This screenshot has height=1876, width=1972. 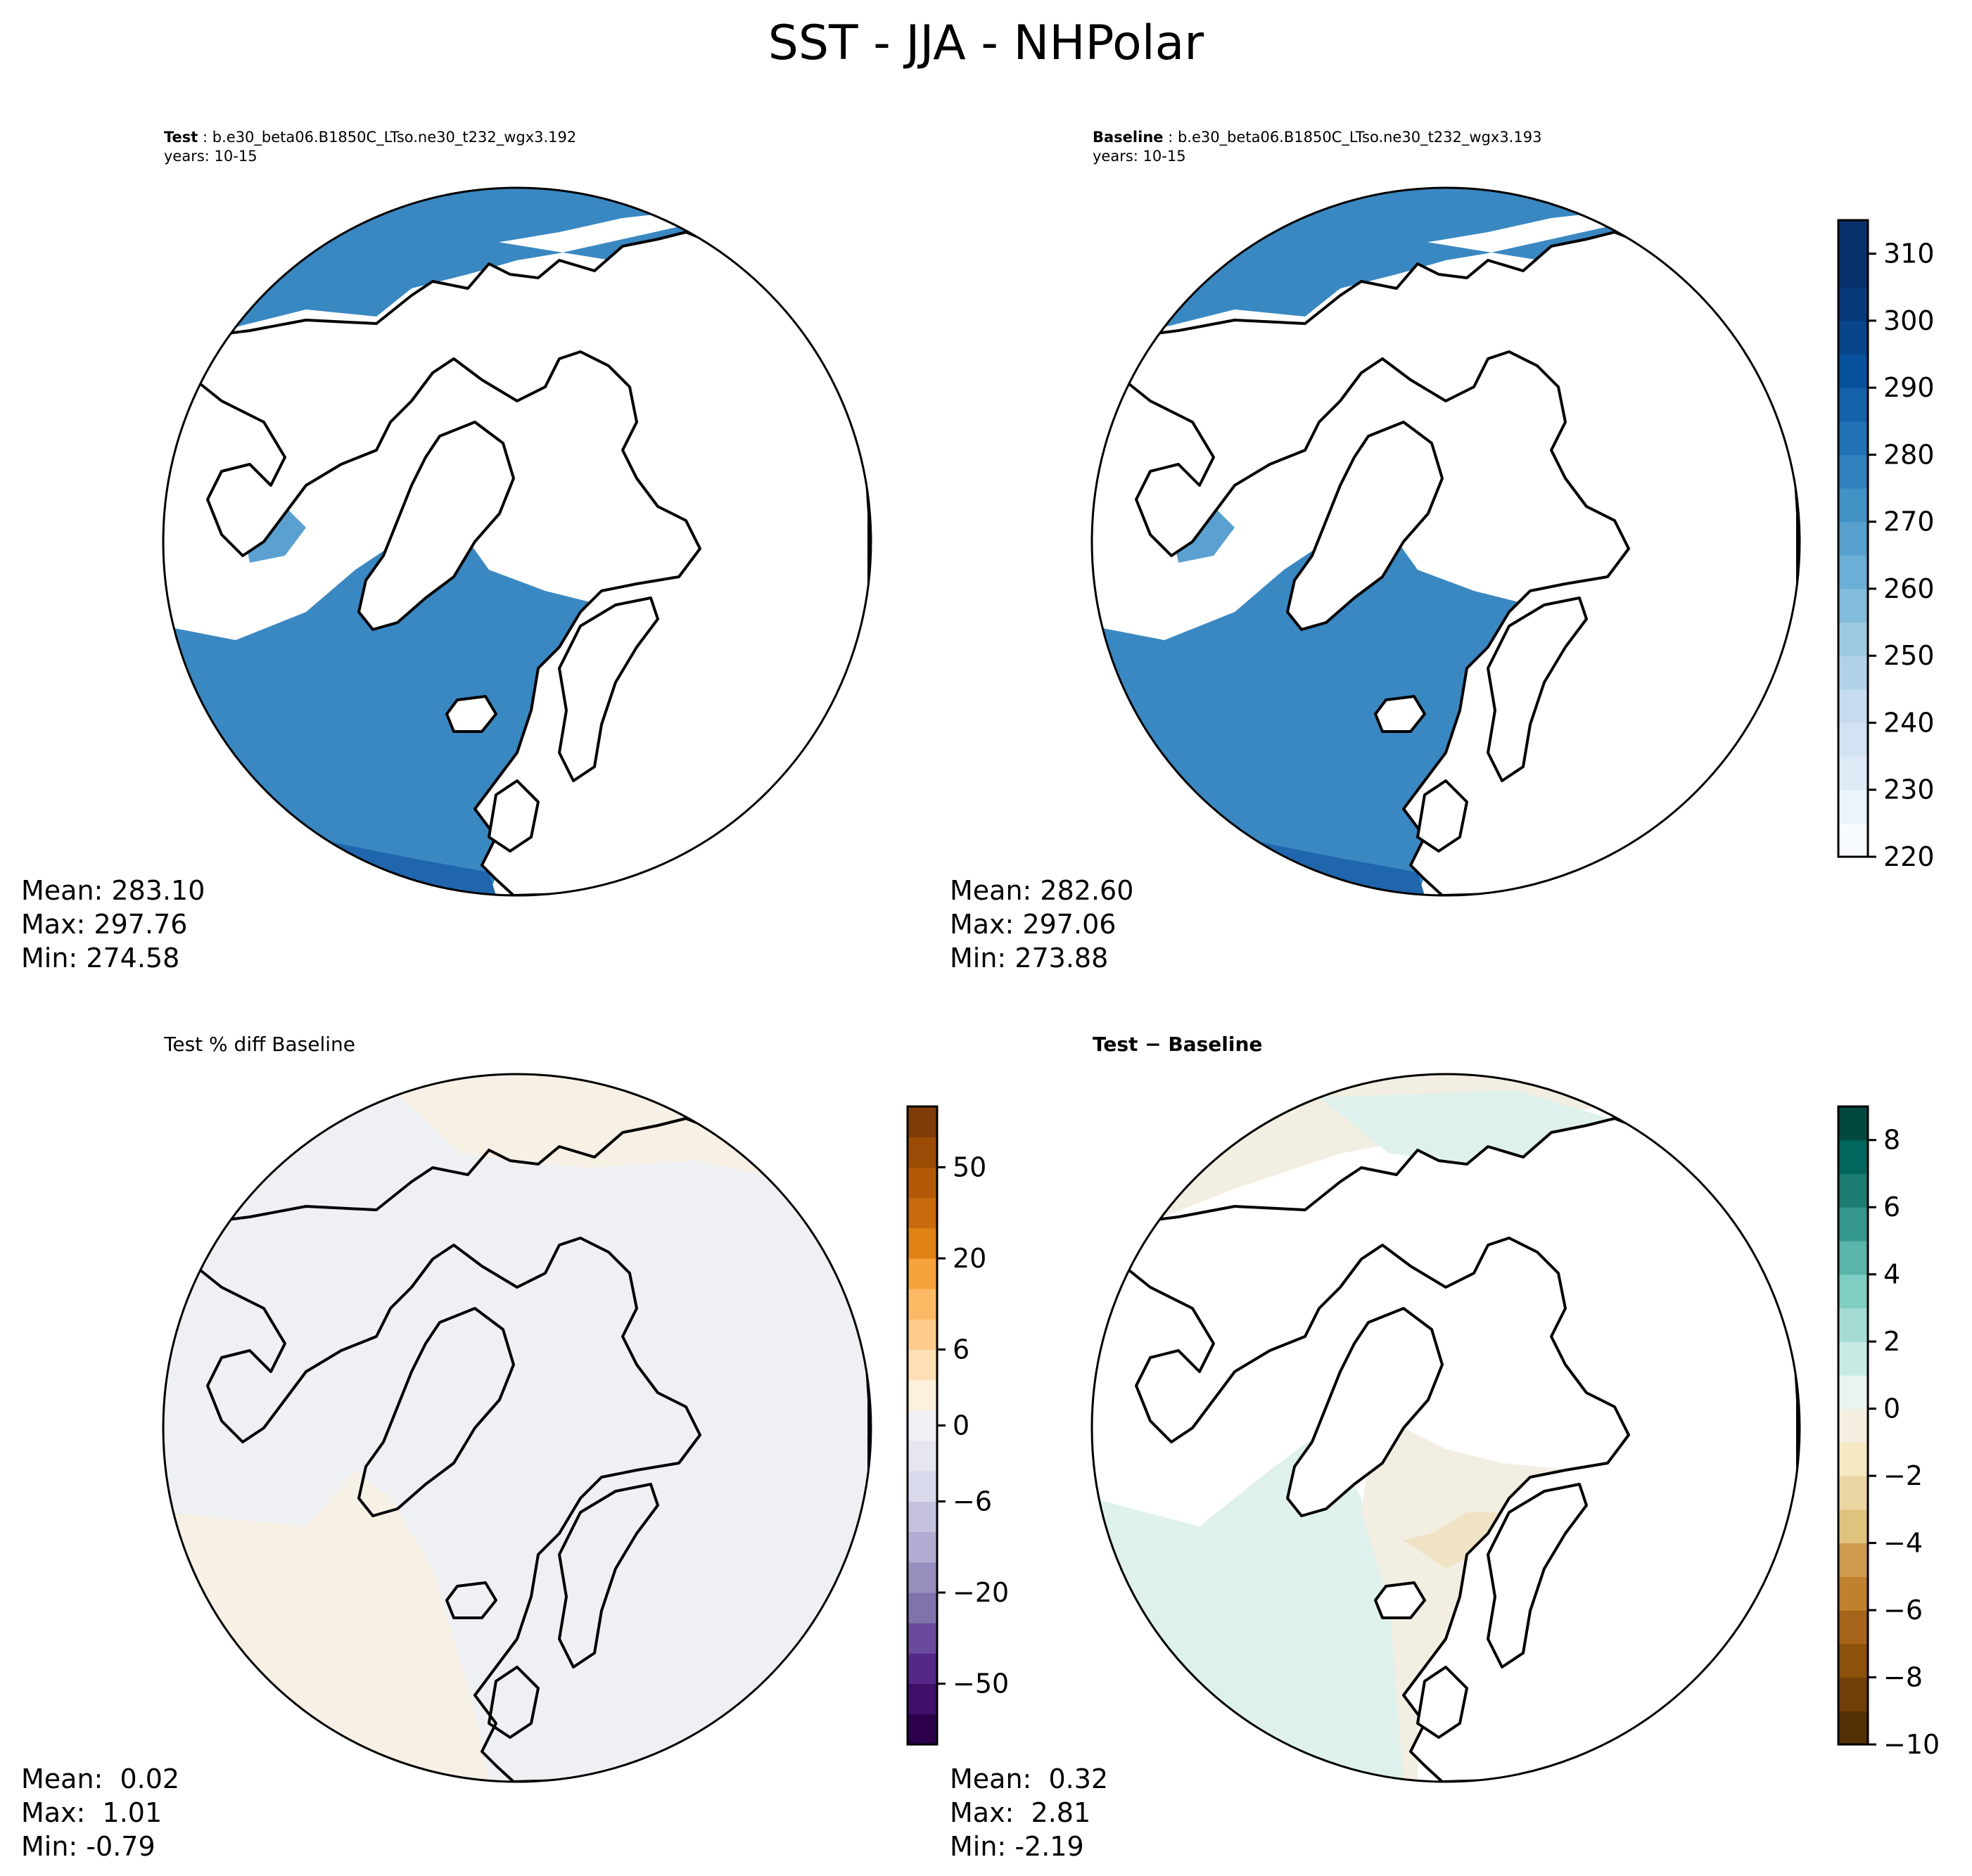 I want to click on test-min: 274.58, so click(x=133, y=958).